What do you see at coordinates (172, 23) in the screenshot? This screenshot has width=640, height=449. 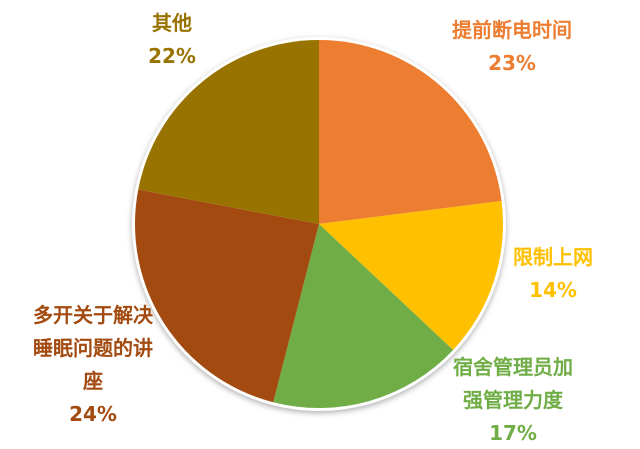 I see `label-line: 其他` at bounding box center [172, 23].